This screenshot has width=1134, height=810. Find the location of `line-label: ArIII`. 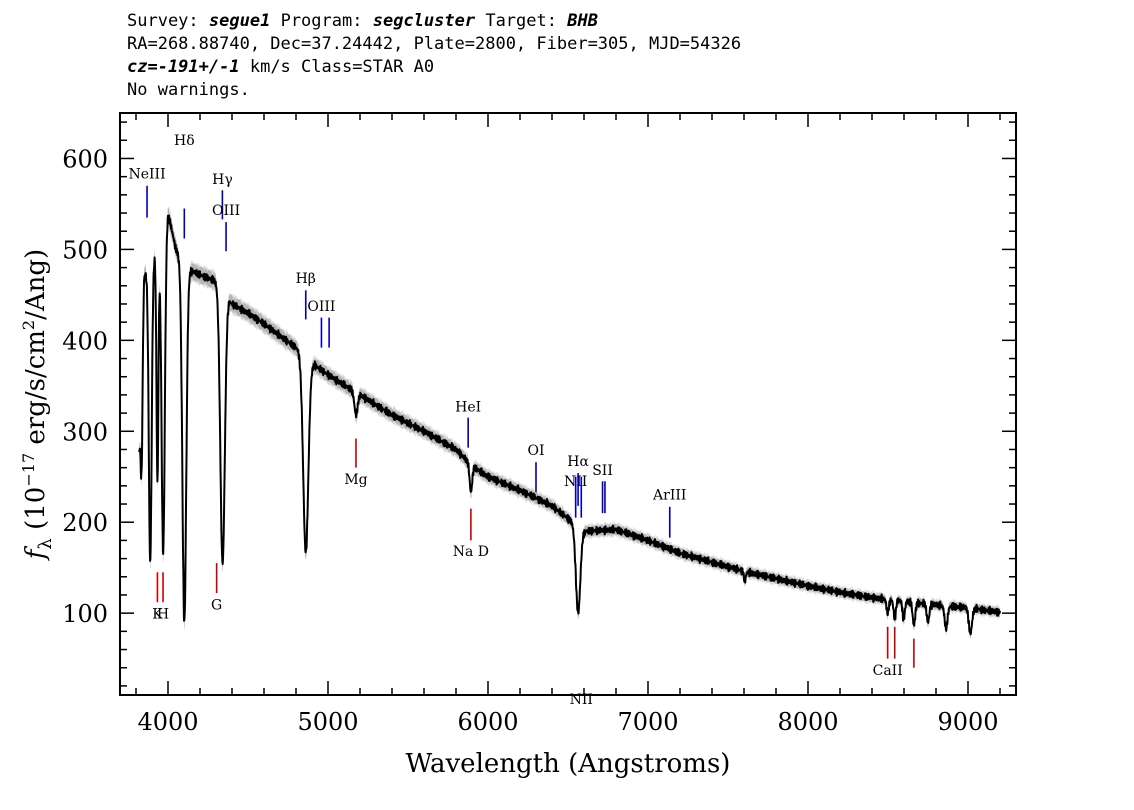

line-label: ArIII is located at coordinates (669, 495).